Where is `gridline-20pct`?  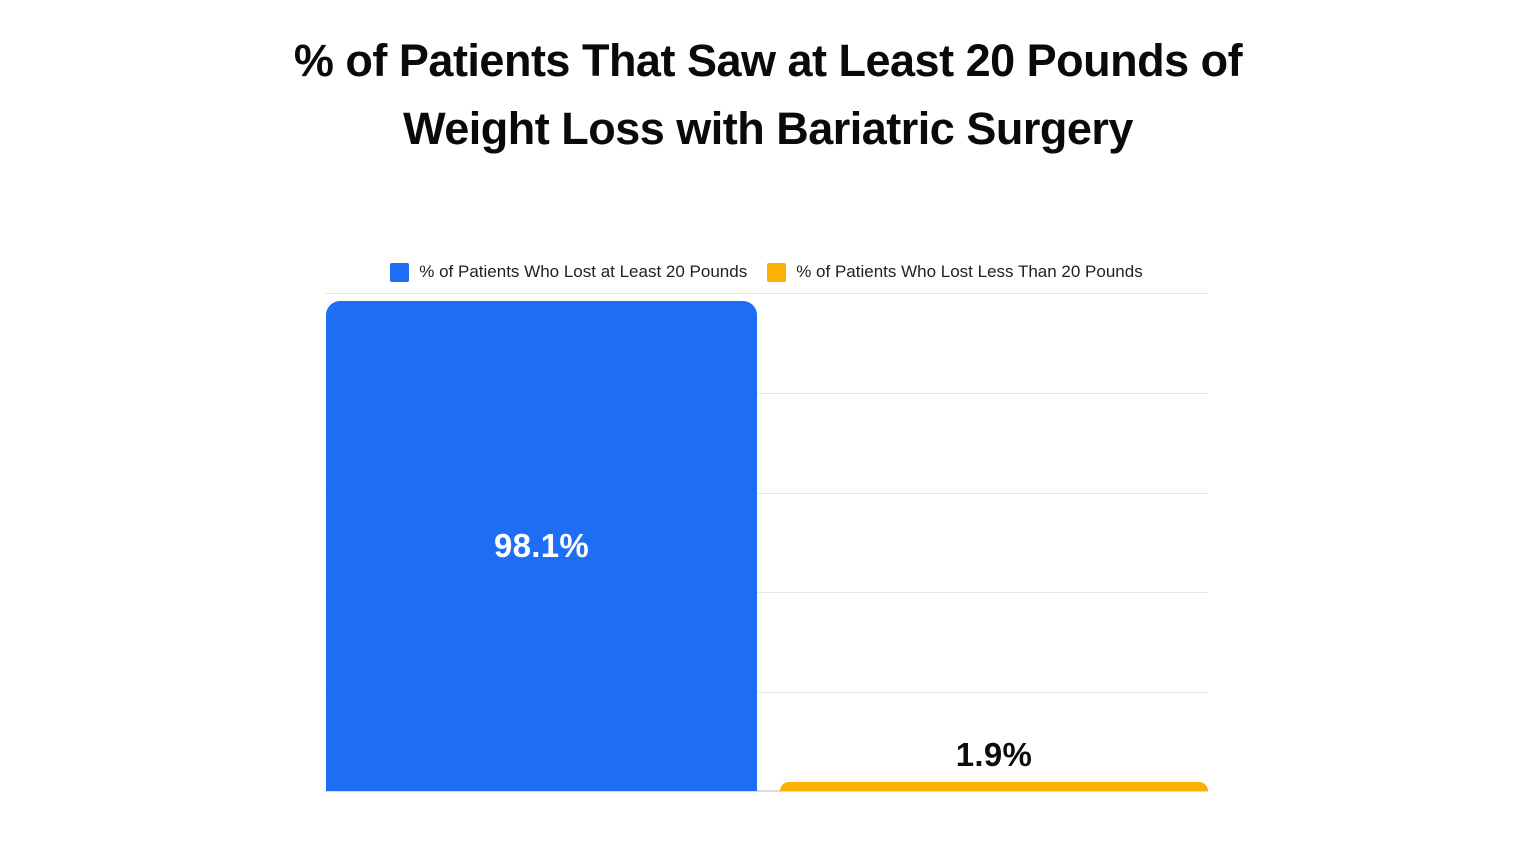 gridline-20pct is located at coordinates (766, 693).